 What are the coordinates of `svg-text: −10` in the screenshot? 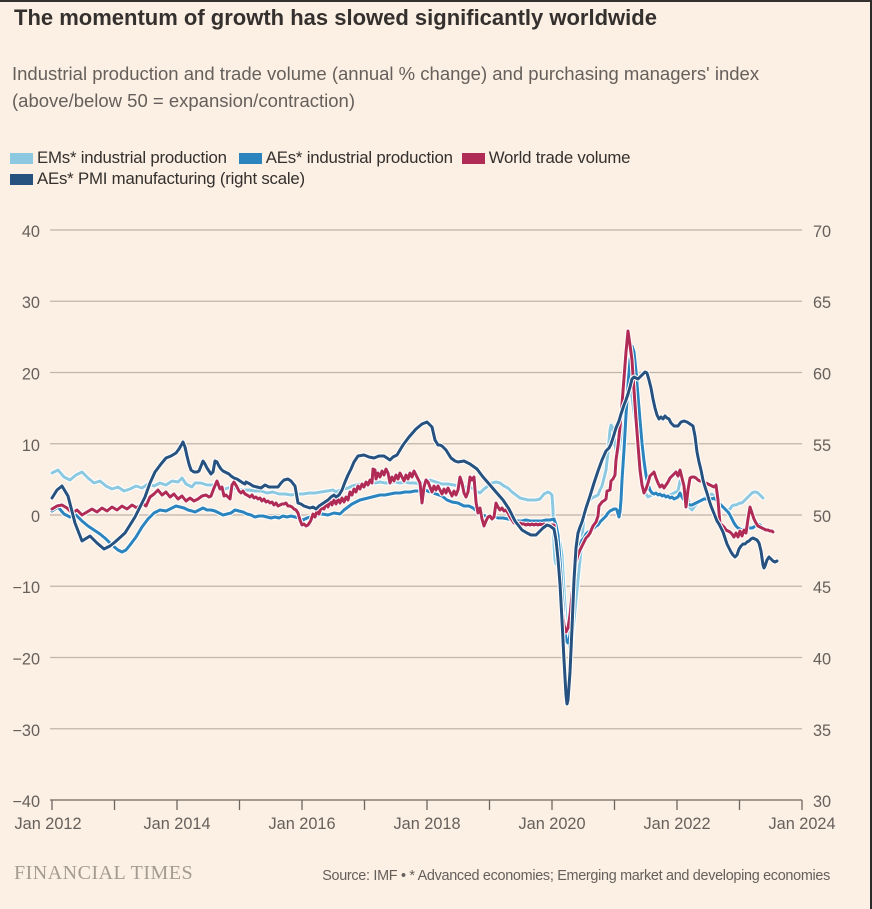 It's located at (26, 588).